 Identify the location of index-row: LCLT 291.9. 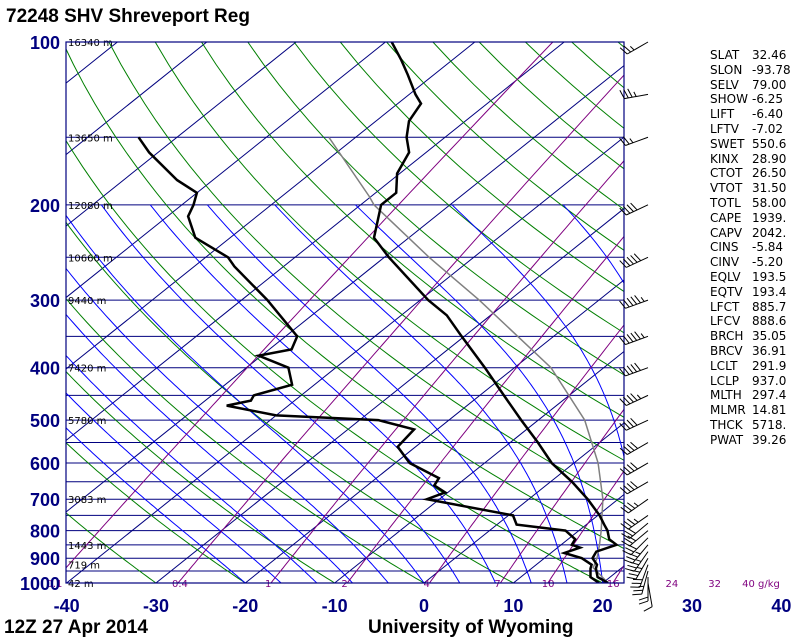
(753, 366).